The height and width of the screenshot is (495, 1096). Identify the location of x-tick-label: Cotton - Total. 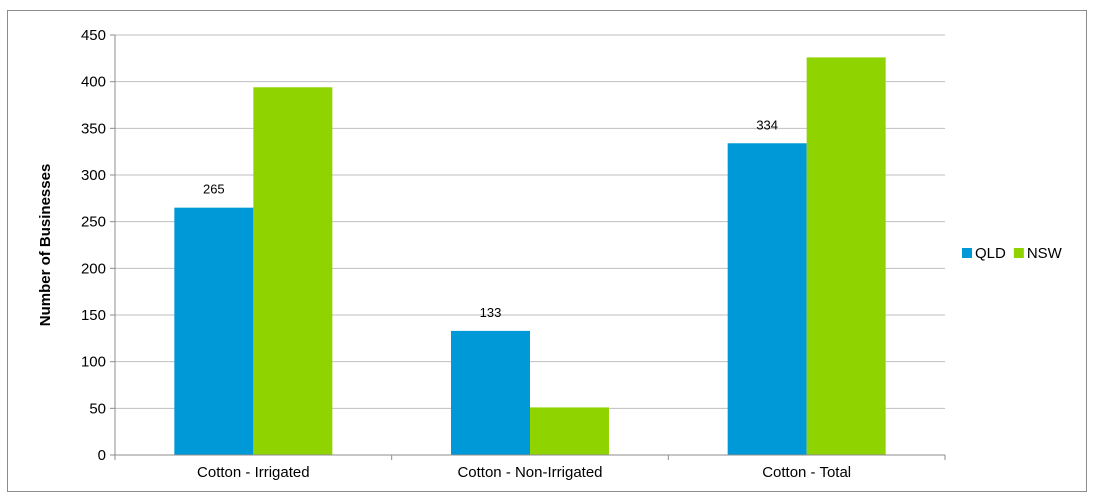
(806, 472).